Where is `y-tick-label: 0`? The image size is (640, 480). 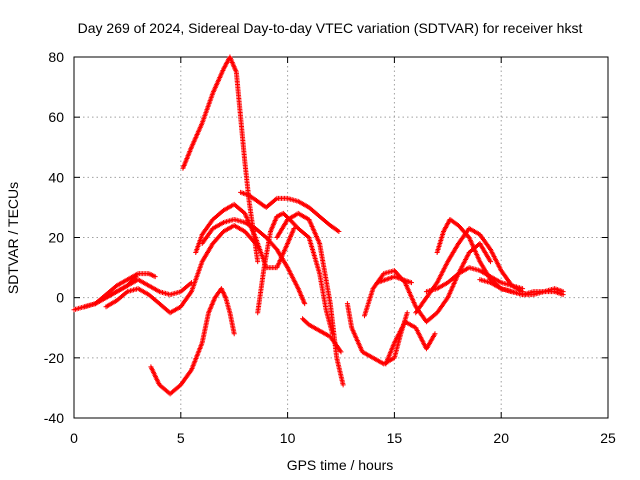
y-tick-label: 0 is located at coordinates (60, 298).